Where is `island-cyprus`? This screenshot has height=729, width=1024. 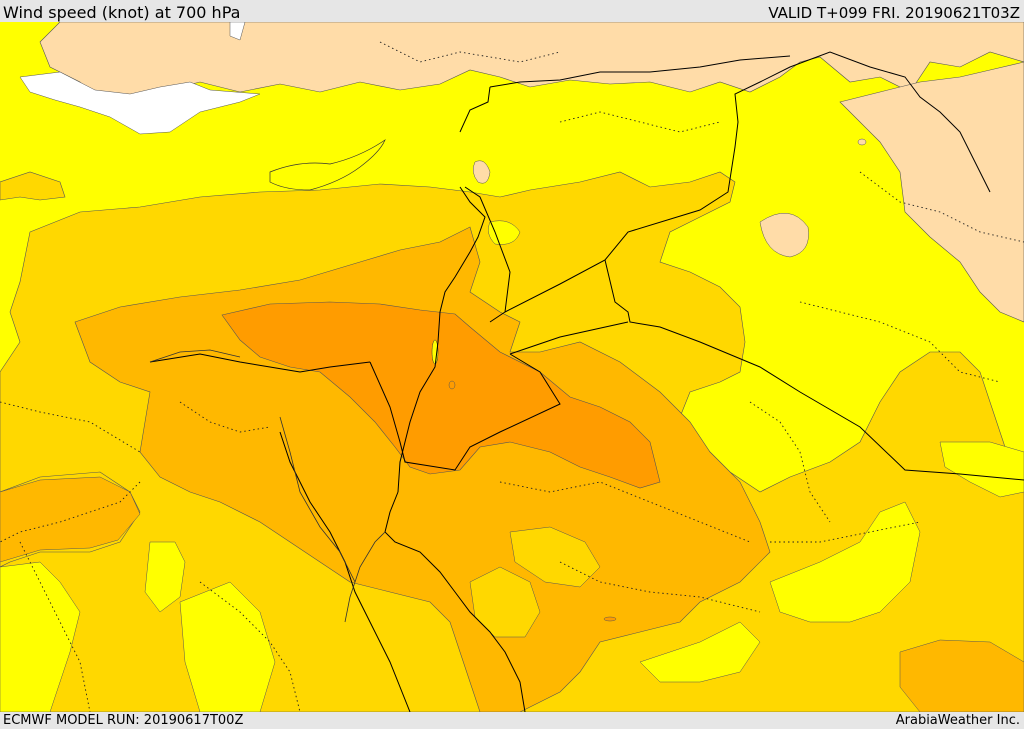 island-cyprus is located at coordinates (327, 165).